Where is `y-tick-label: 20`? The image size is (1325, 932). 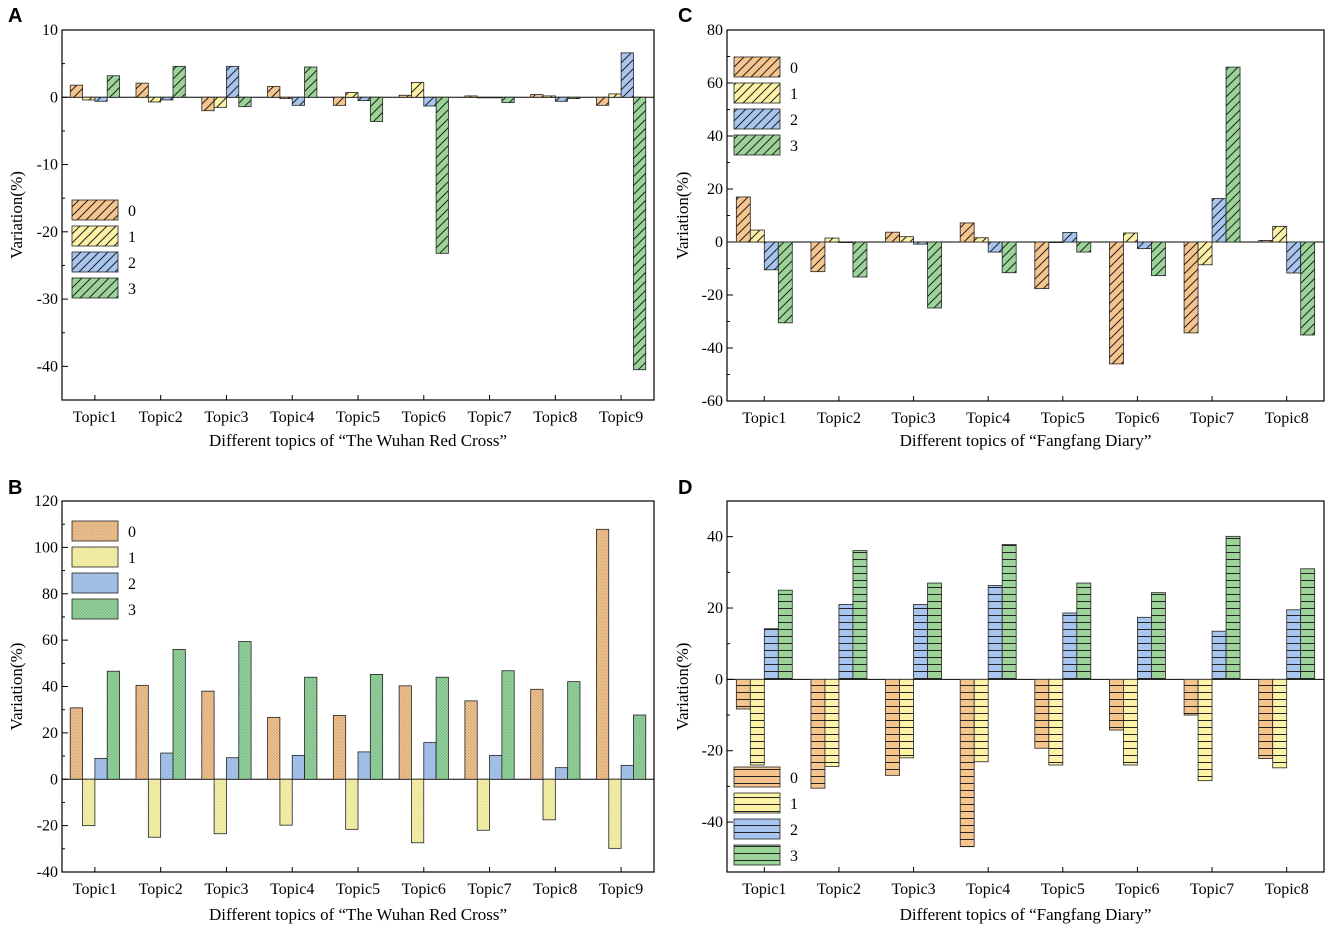 y-tick-label: 20 is located at coordinates (715, 189).